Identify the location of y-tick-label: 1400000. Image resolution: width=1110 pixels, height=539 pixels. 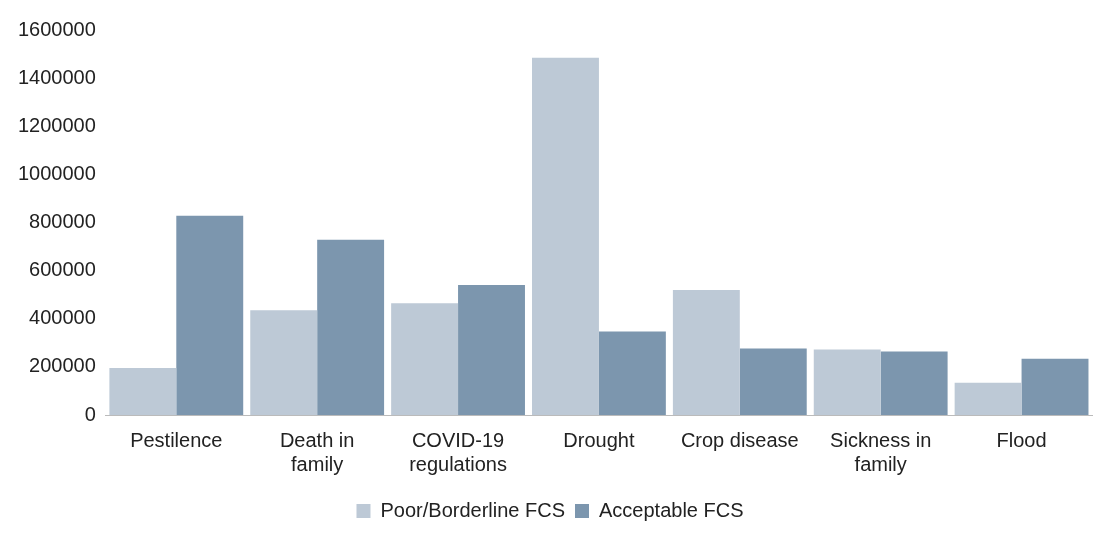
(56, 76).